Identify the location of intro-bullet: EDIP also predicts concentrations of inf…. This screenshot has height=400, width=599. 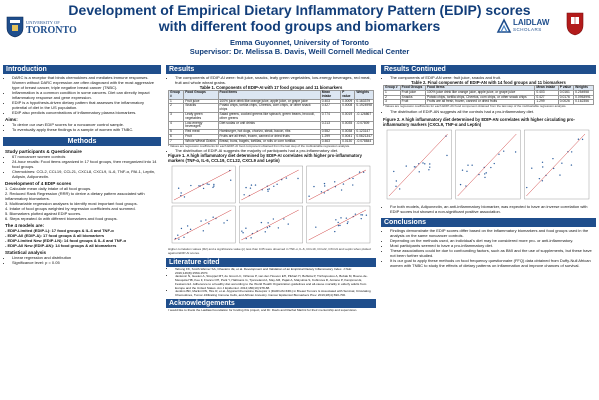
(85, 112).